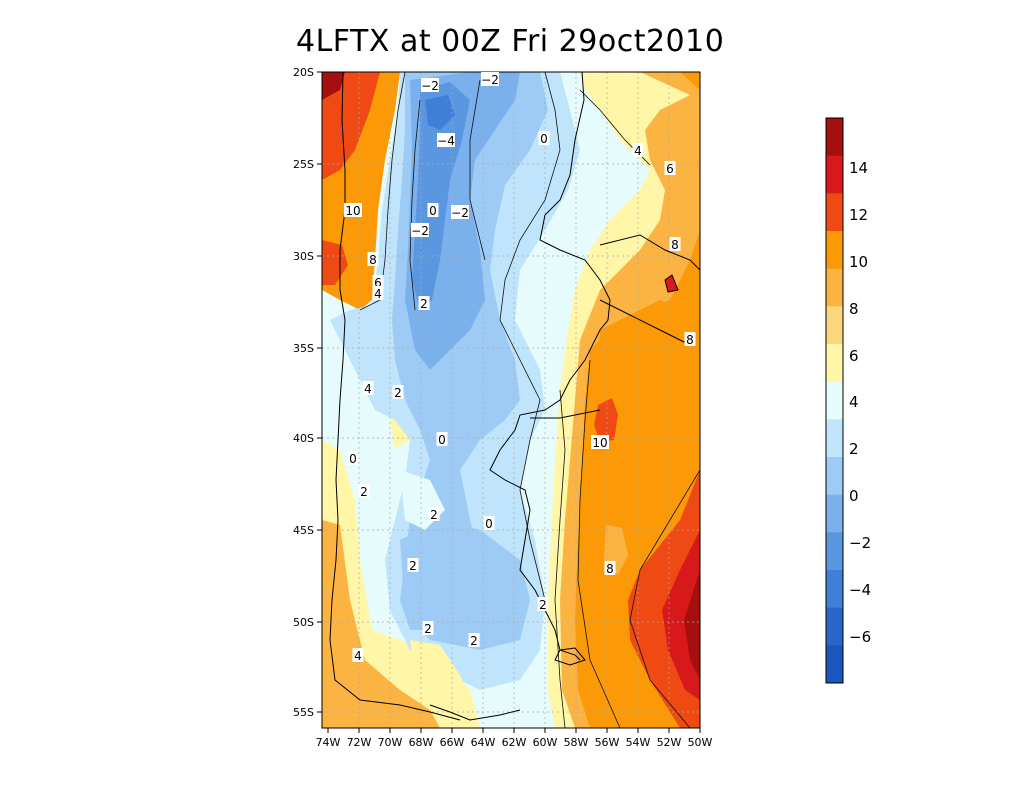 Image resolution: width=1024 pixels, height=800 pixels. What do you see at coordinates (607, 742) in the screenshot?
I see `lon-tick-label: 56W` at bounding box center [607, 742].